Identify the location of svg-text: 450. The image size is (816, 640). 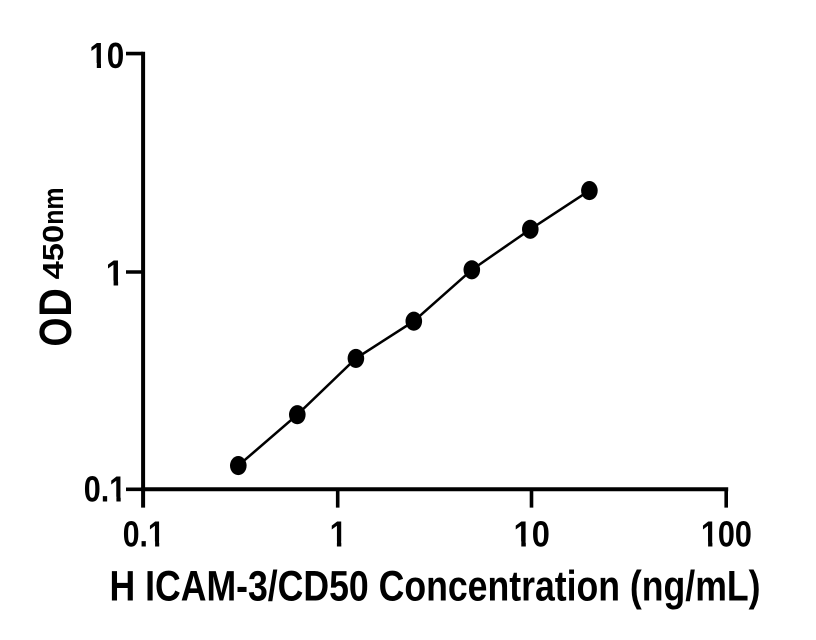
(54, 252).